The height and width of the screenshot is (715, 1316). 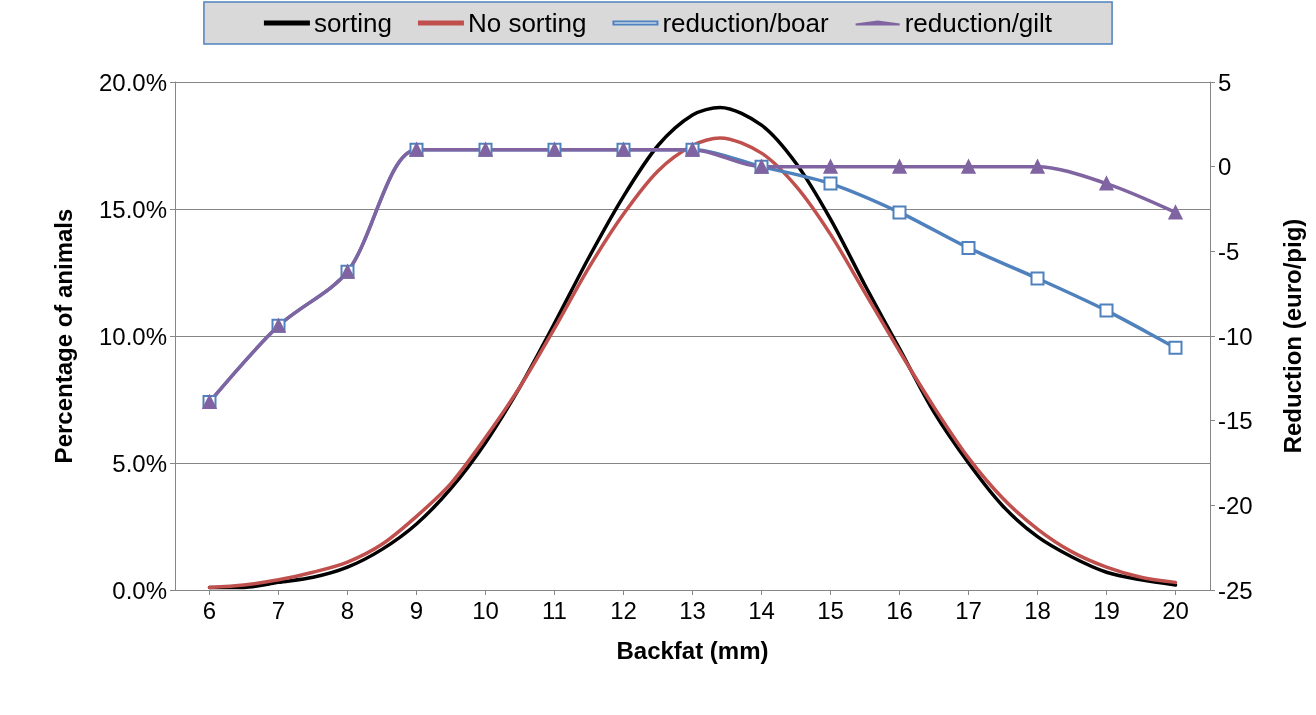 I want to click on legend-label: reduction/gilt, so click(x=978, y=23).